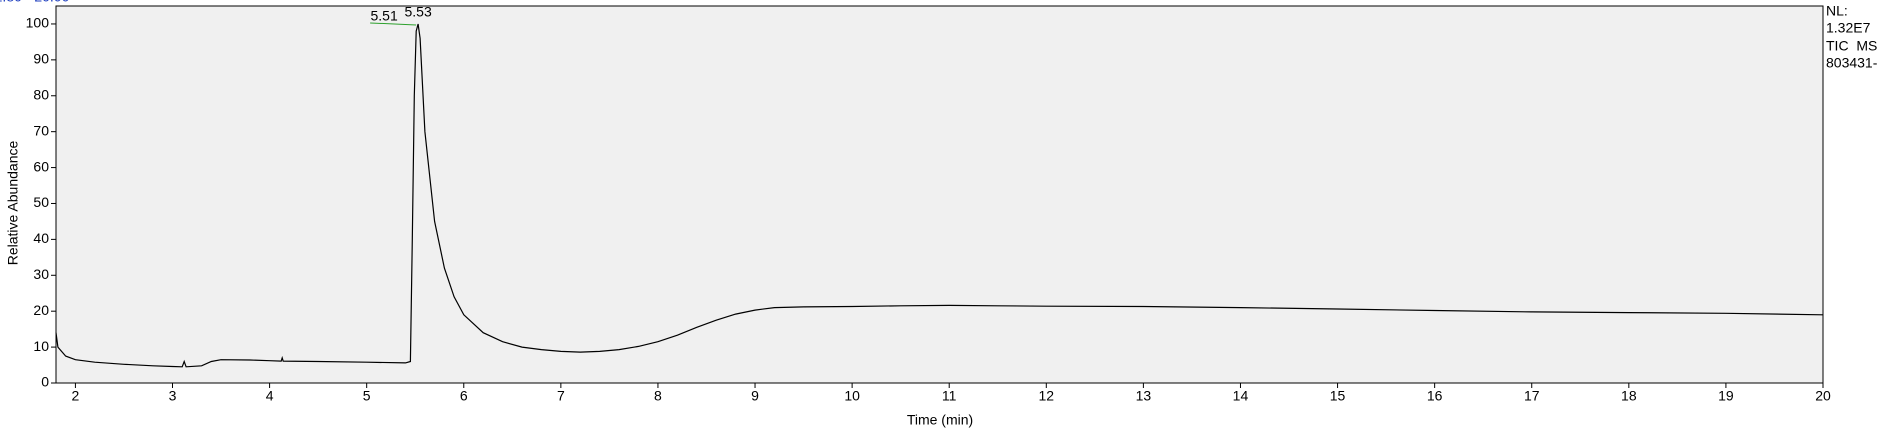 The height and width of the screenshot is (431, 1878). I want to click on range-header: RT: 1.80 - 20.00, so click(35, 2).